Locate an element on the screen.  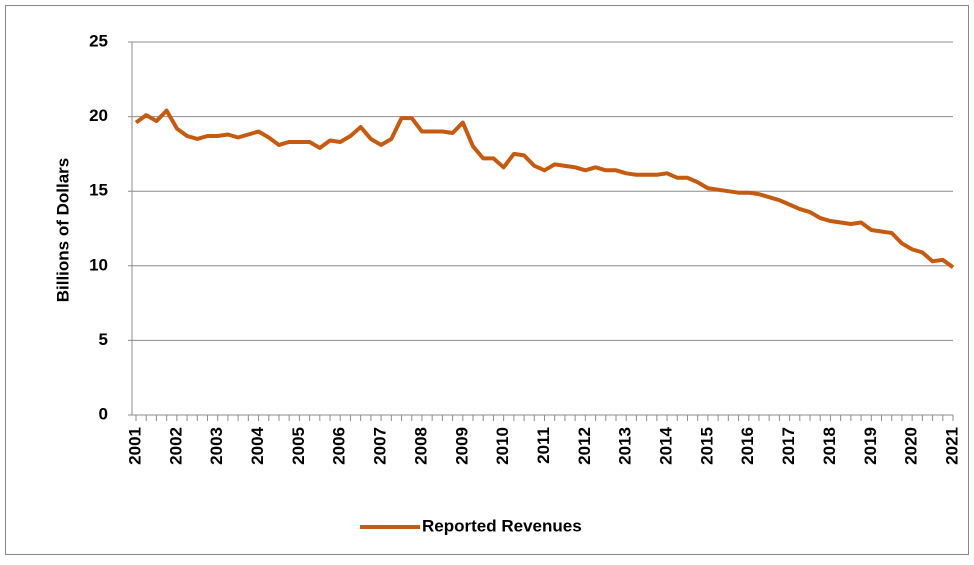
x-tick-label: 2010 is located at coordinates (502, 446).